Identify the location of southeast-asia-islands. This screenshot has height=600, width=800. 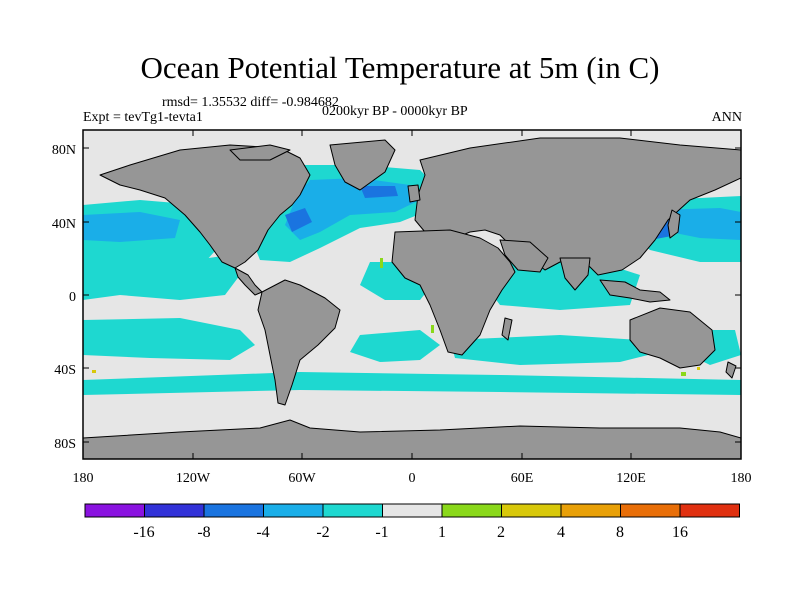
(635, 291).